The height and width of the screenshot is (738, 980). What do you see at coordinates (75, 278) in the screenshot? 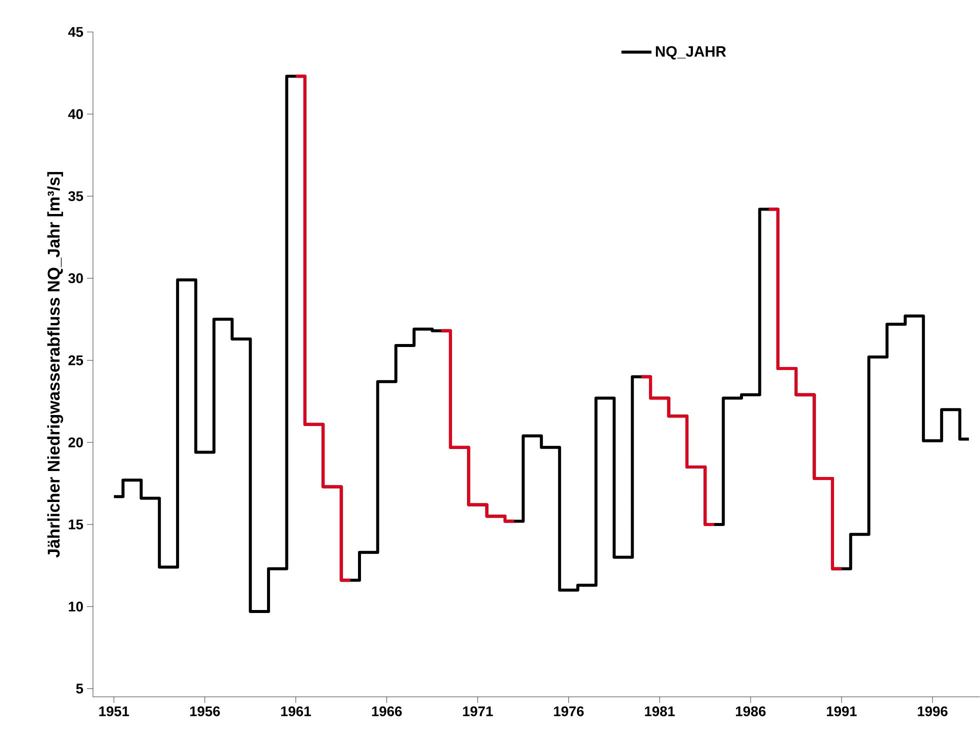
I see `y-tick-label: 30` at bounding box center [75, 278].